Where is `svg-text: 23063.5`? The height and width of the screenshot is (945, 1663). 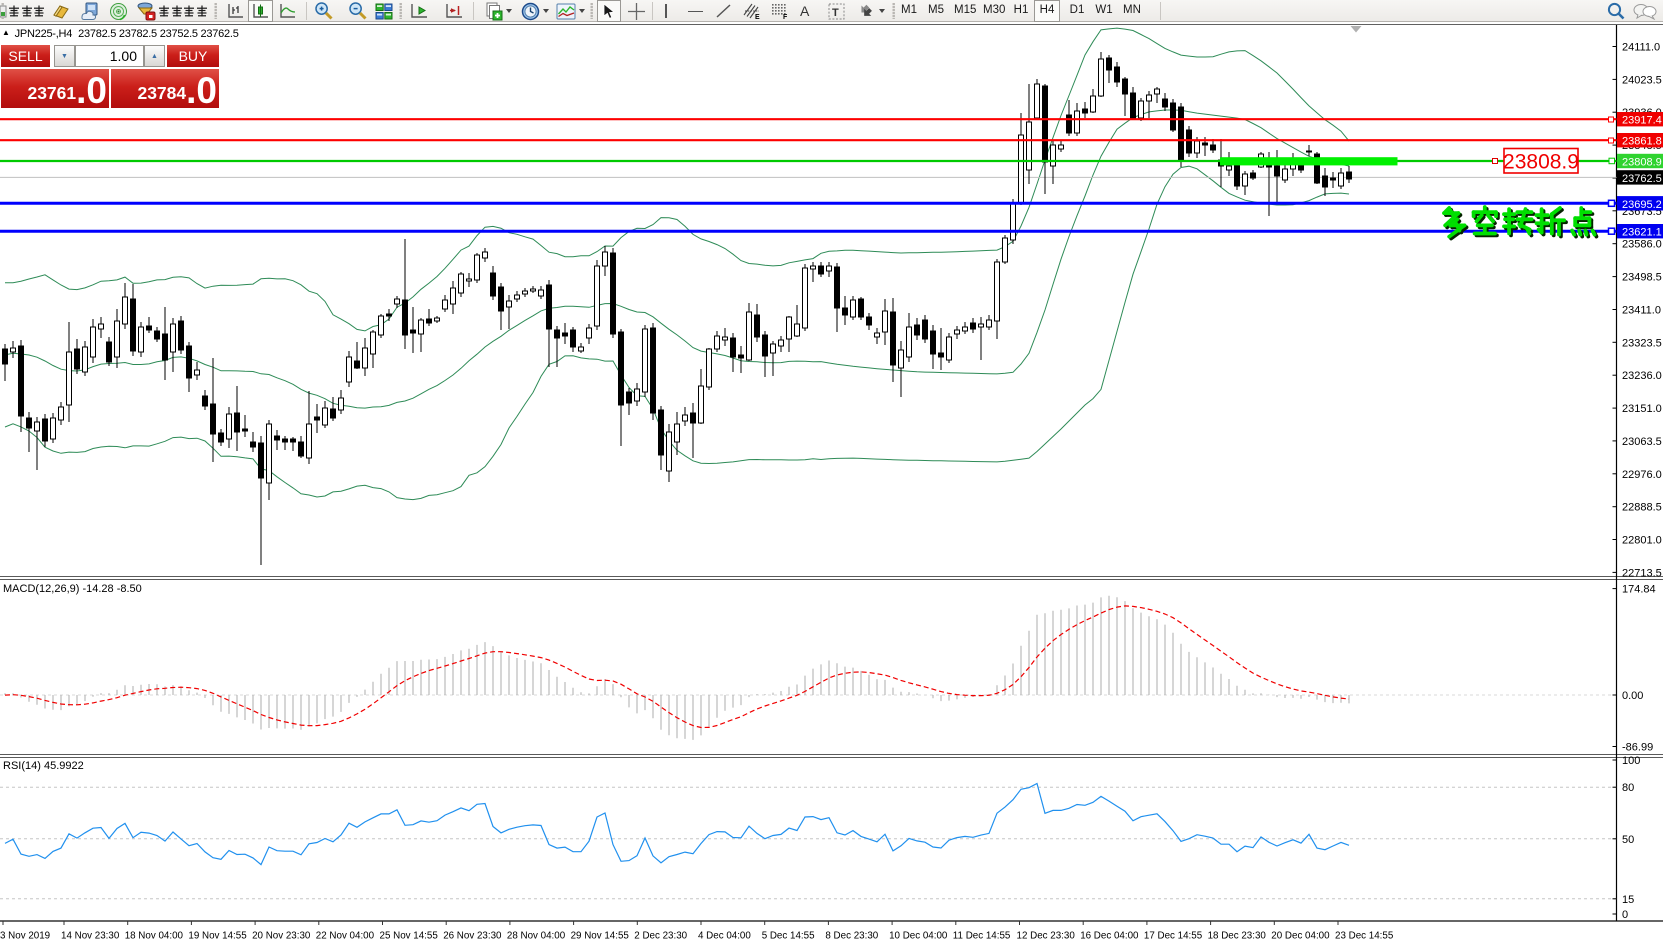 svg-text: 23063.5 is located at coordinates (1642, 442).